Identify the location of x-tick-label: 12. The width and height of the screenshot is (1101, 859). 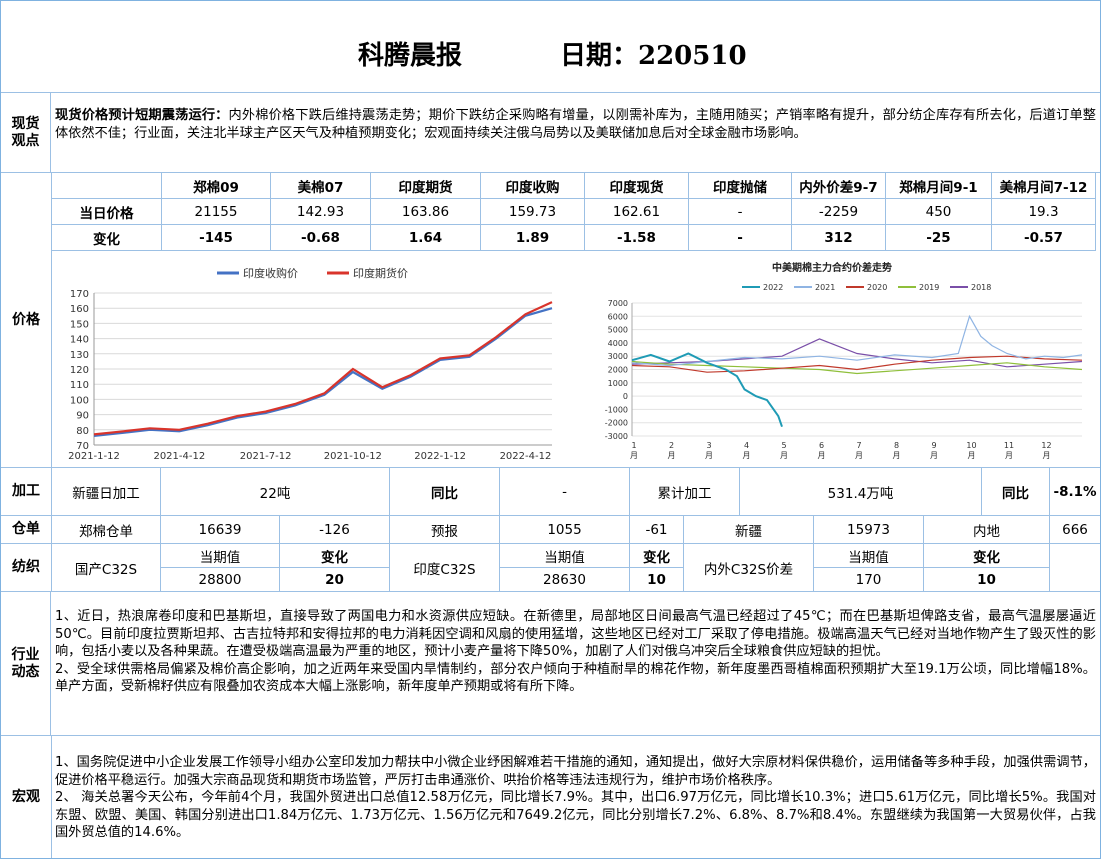
(1046, 445).